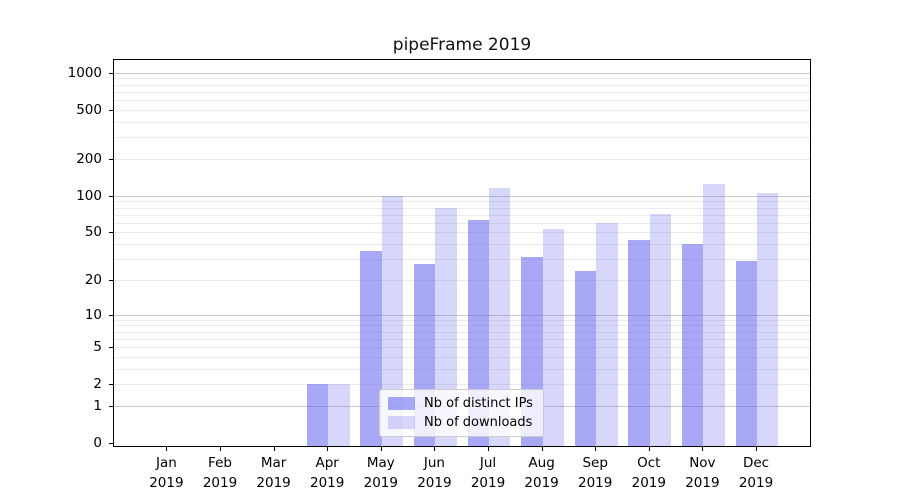 The width and height of the screenshot is (900, 500). What do you see at coordinates (89, 158) in the screenshot?
I see `y-tick-label-200: 200` at bounding box center [89, 158].